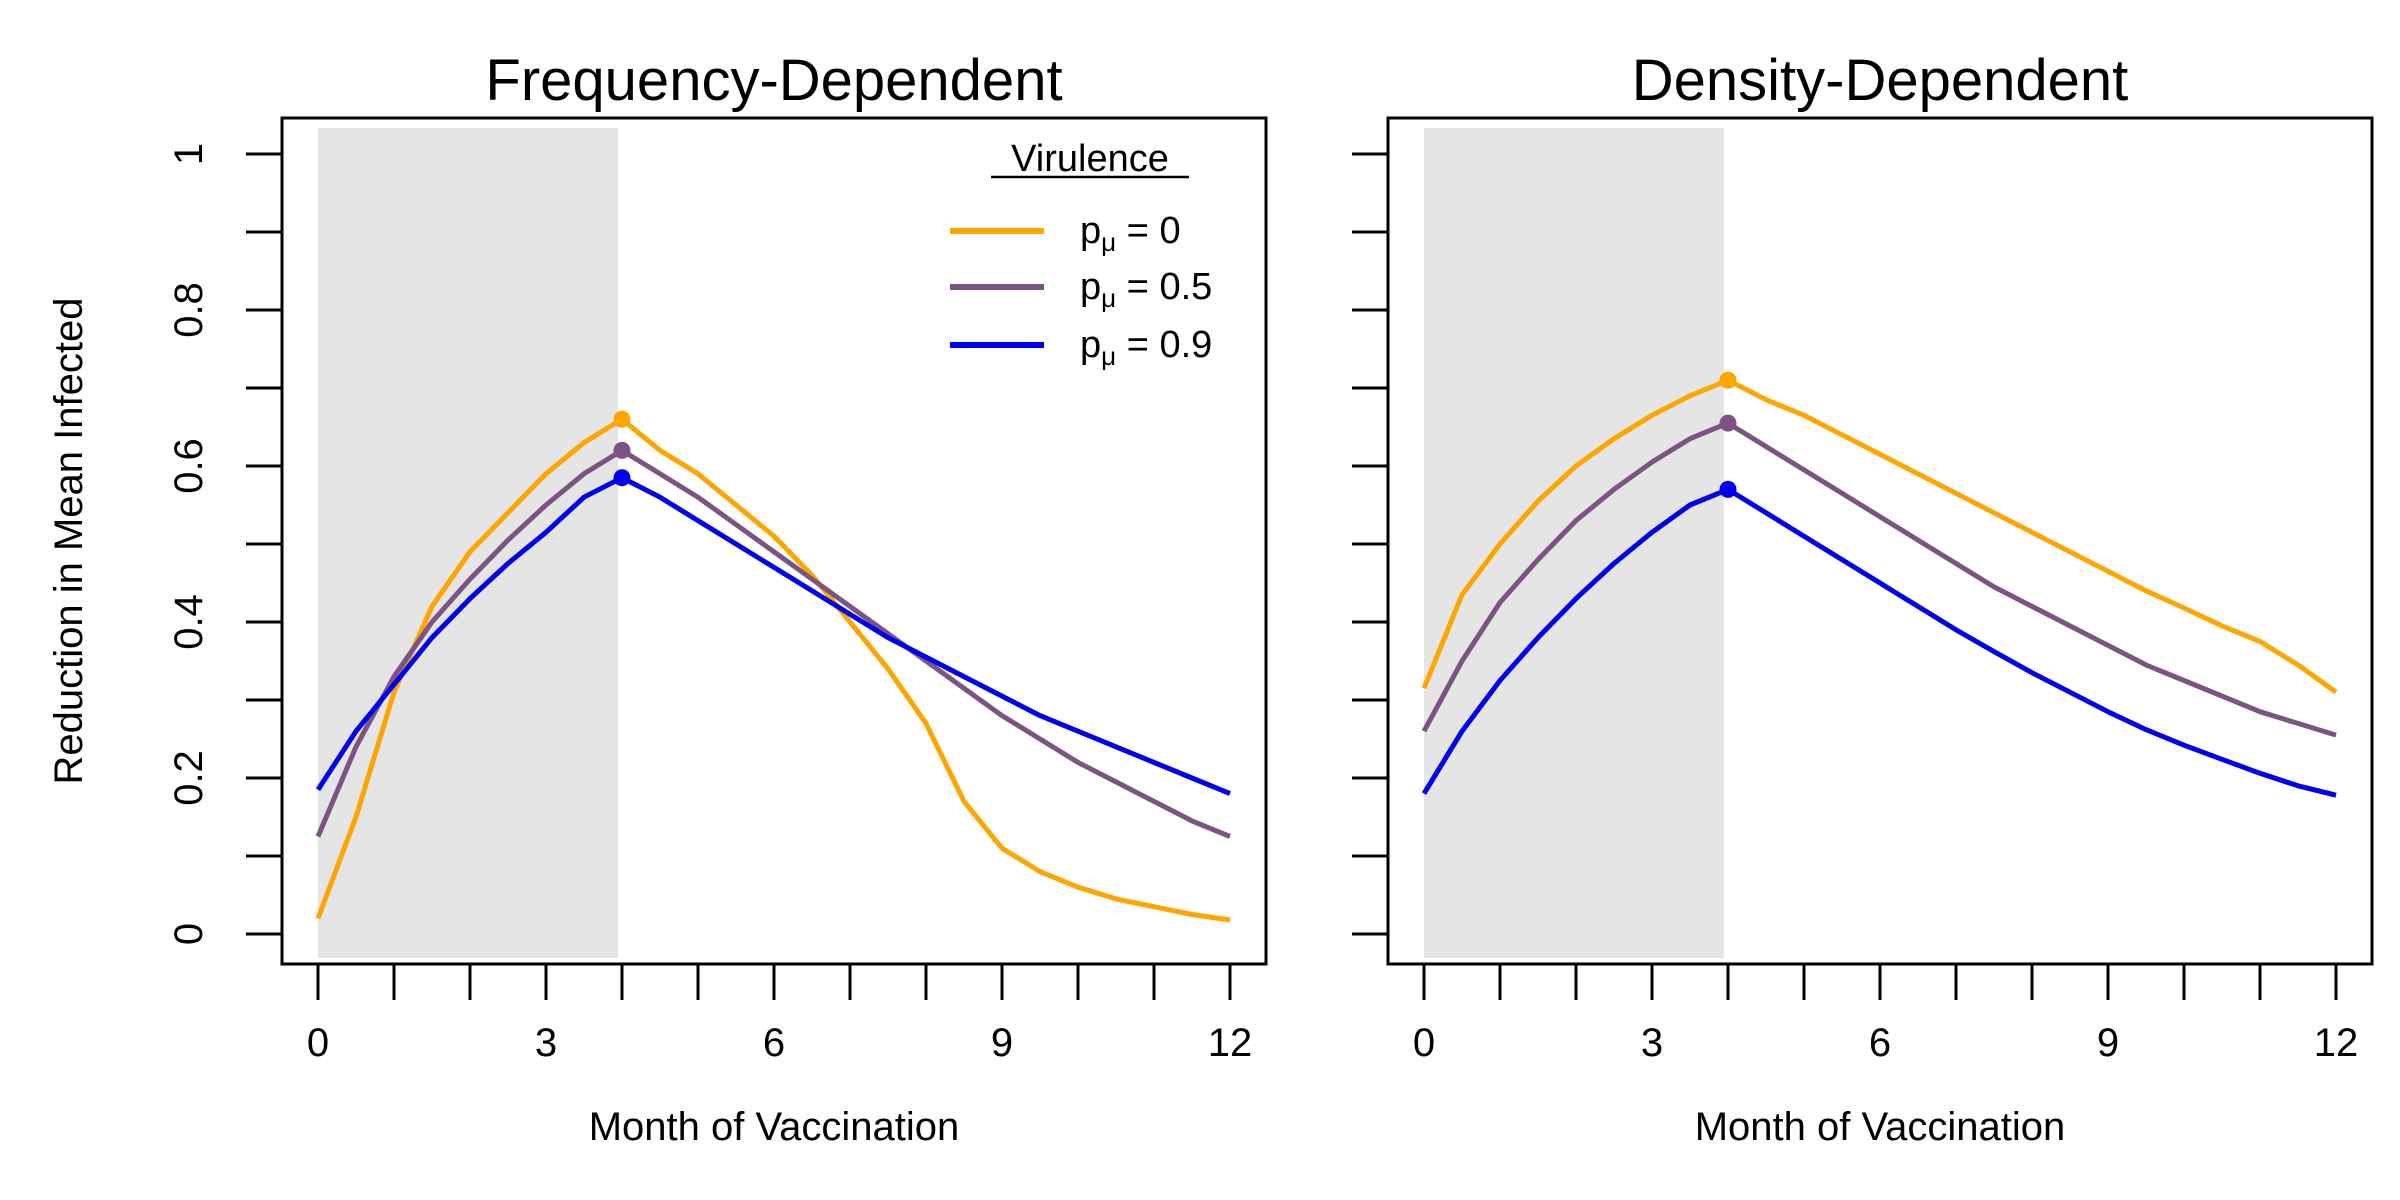 The image size is (2400, 1200). I want to click on panel2-shaded-region, so click(1574, 543).